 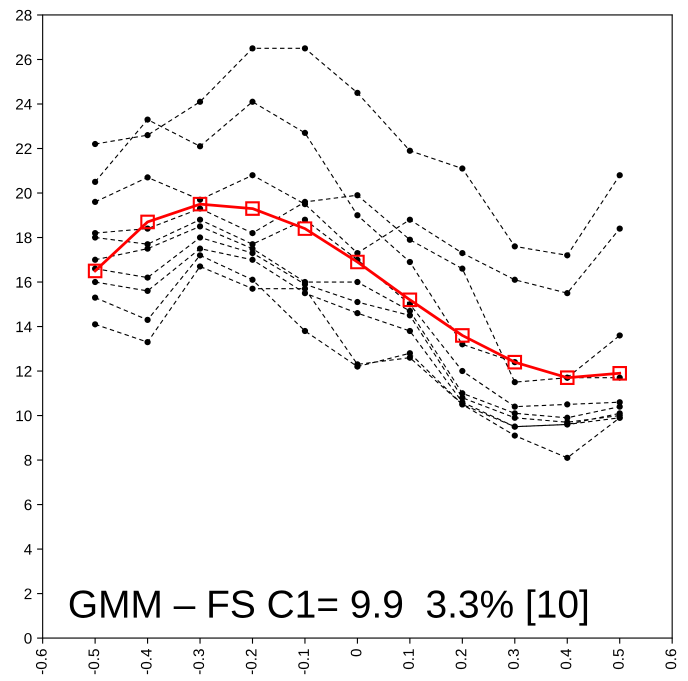 I want to click on y-tick-label: 26, so click(x=24, y=60).